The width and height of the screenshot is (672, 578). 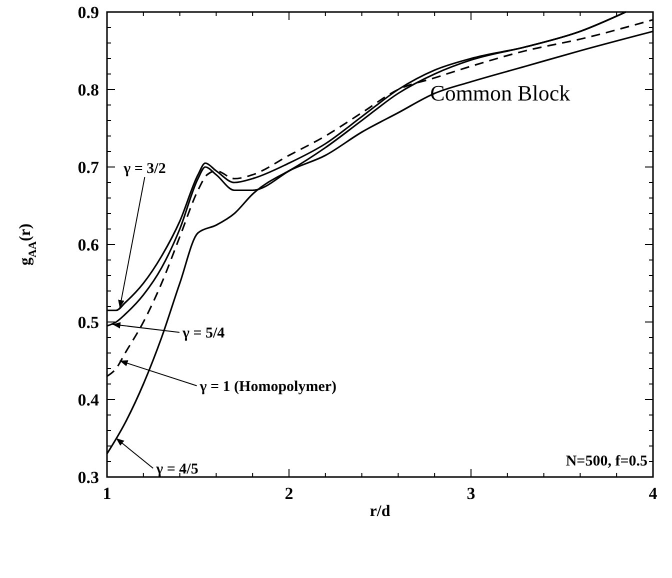 I want to click on y-tick-label: 0.5, so click(x=88, y=322).